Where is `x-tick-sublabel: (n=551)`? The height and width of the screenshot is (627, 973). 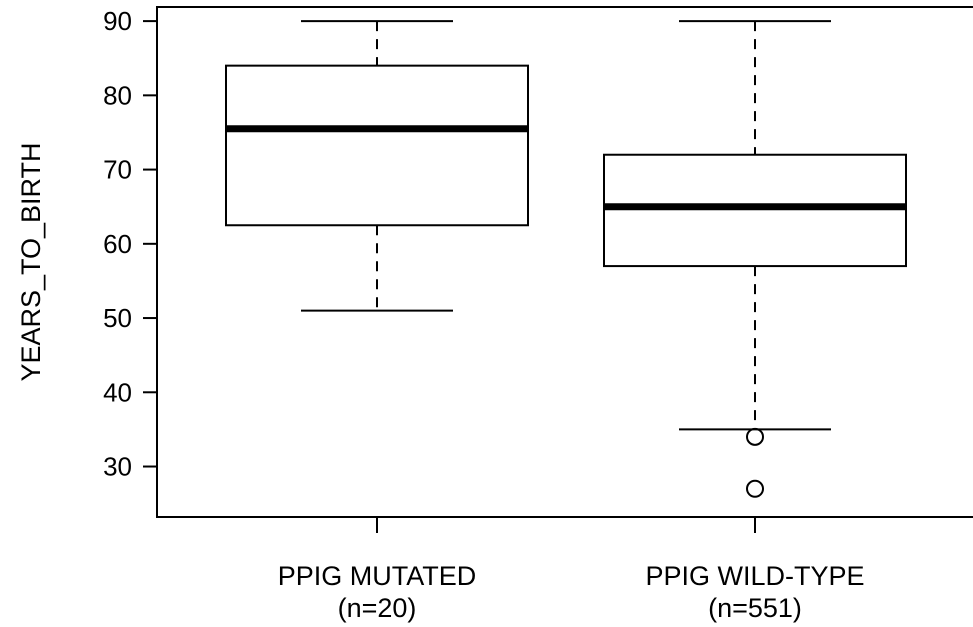 x-tick-sublabel: (n=551) is located at coordinates (755, 608).